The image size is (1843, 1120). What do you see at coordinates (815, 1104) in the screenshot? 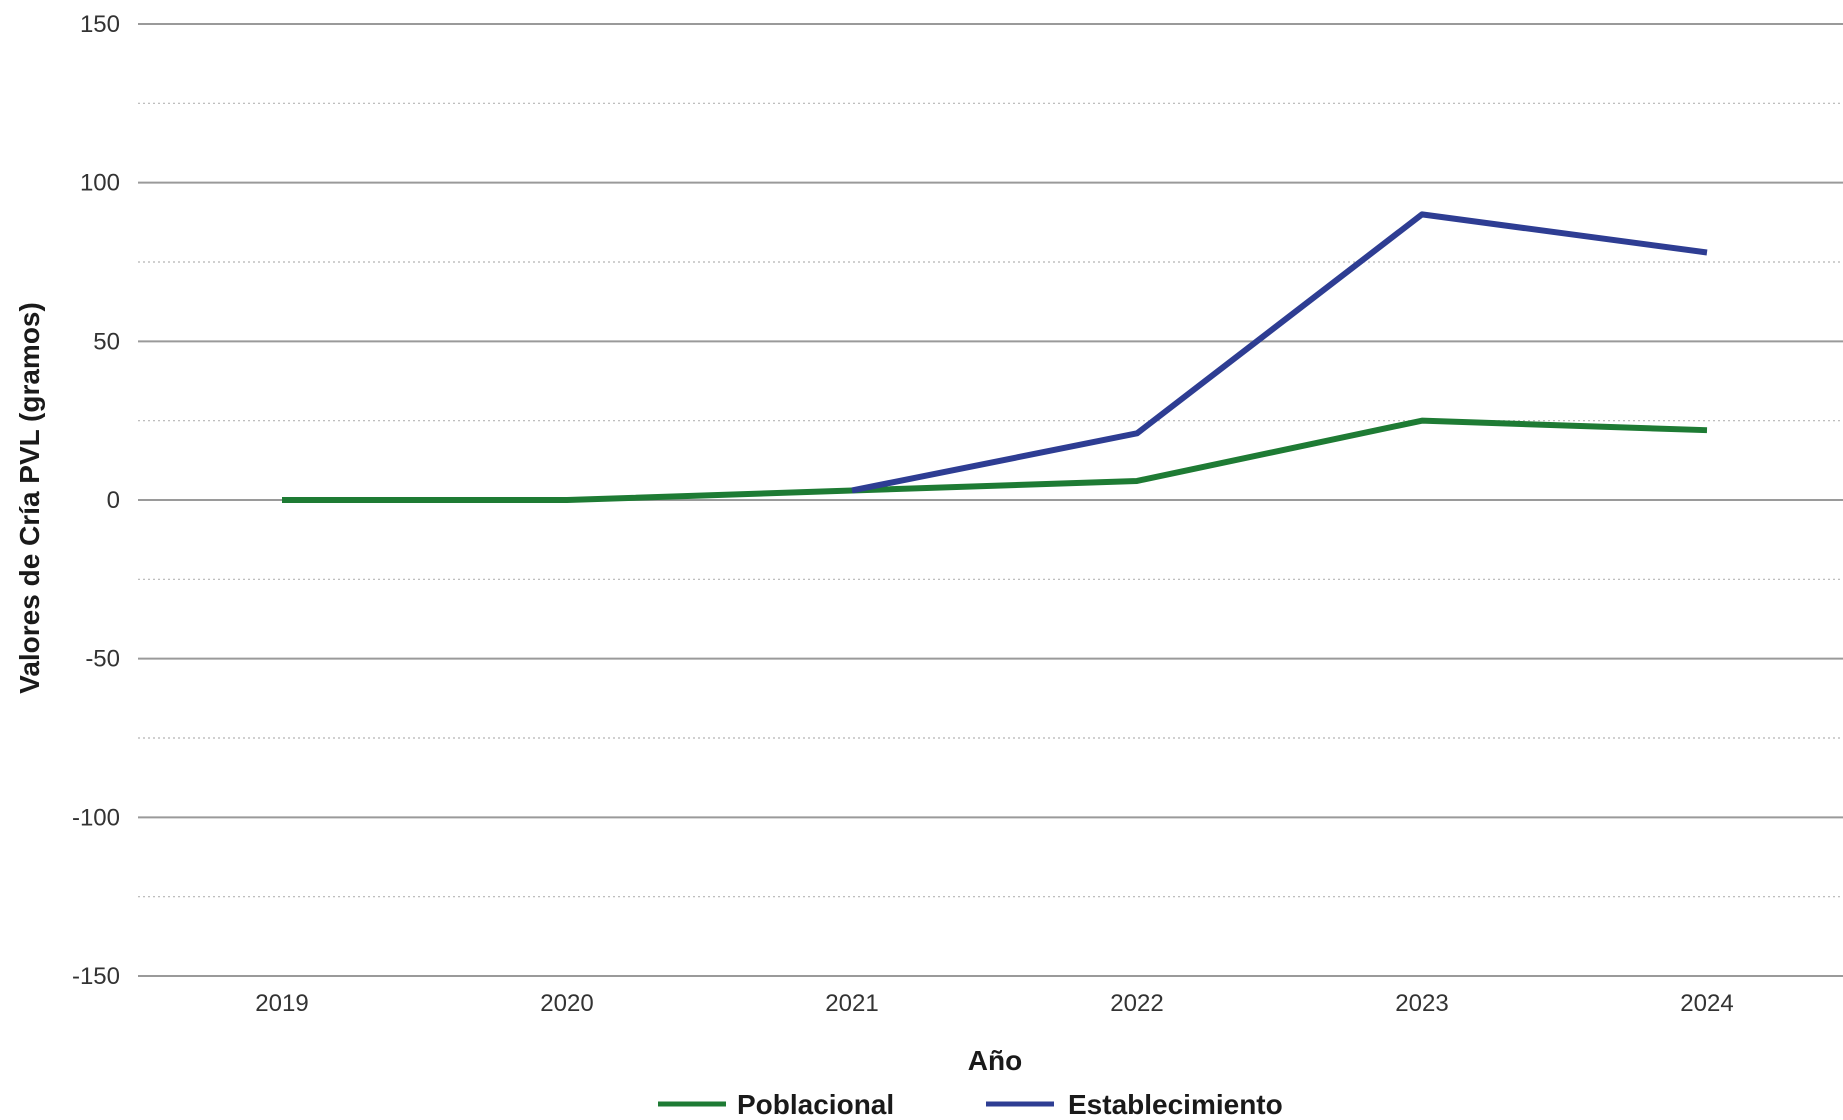
I see `legend-label-poblacional: Poblacional` at bounding box center [815, 1104].